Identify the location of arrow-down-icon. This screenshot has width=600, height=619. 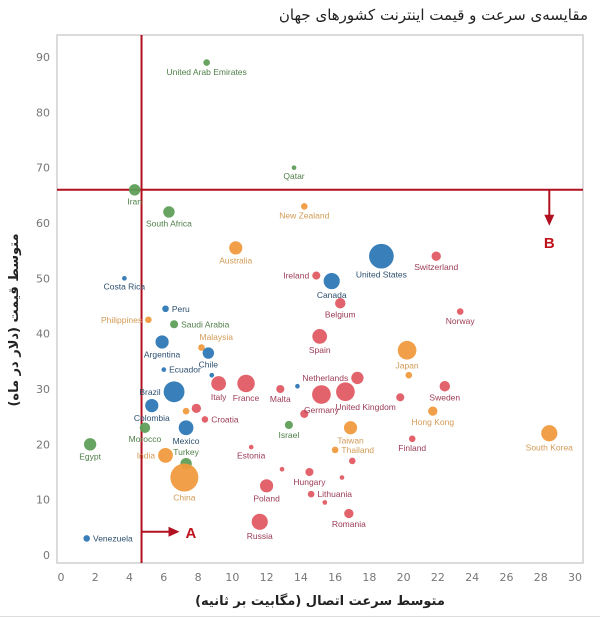
(549, 220).